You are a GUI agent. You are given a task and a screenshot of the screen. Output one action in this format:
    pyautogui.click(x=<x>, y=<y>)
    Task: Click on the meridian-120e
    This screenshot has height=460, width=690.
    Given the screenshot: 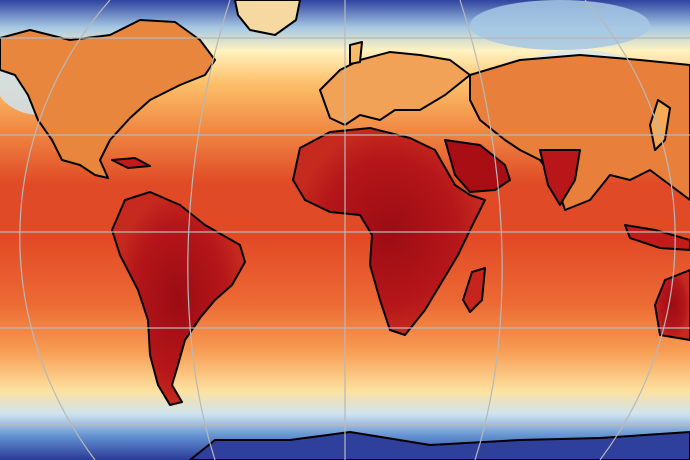 What is the action you would take?
    pyautogui.click(x=630, y=230)
    